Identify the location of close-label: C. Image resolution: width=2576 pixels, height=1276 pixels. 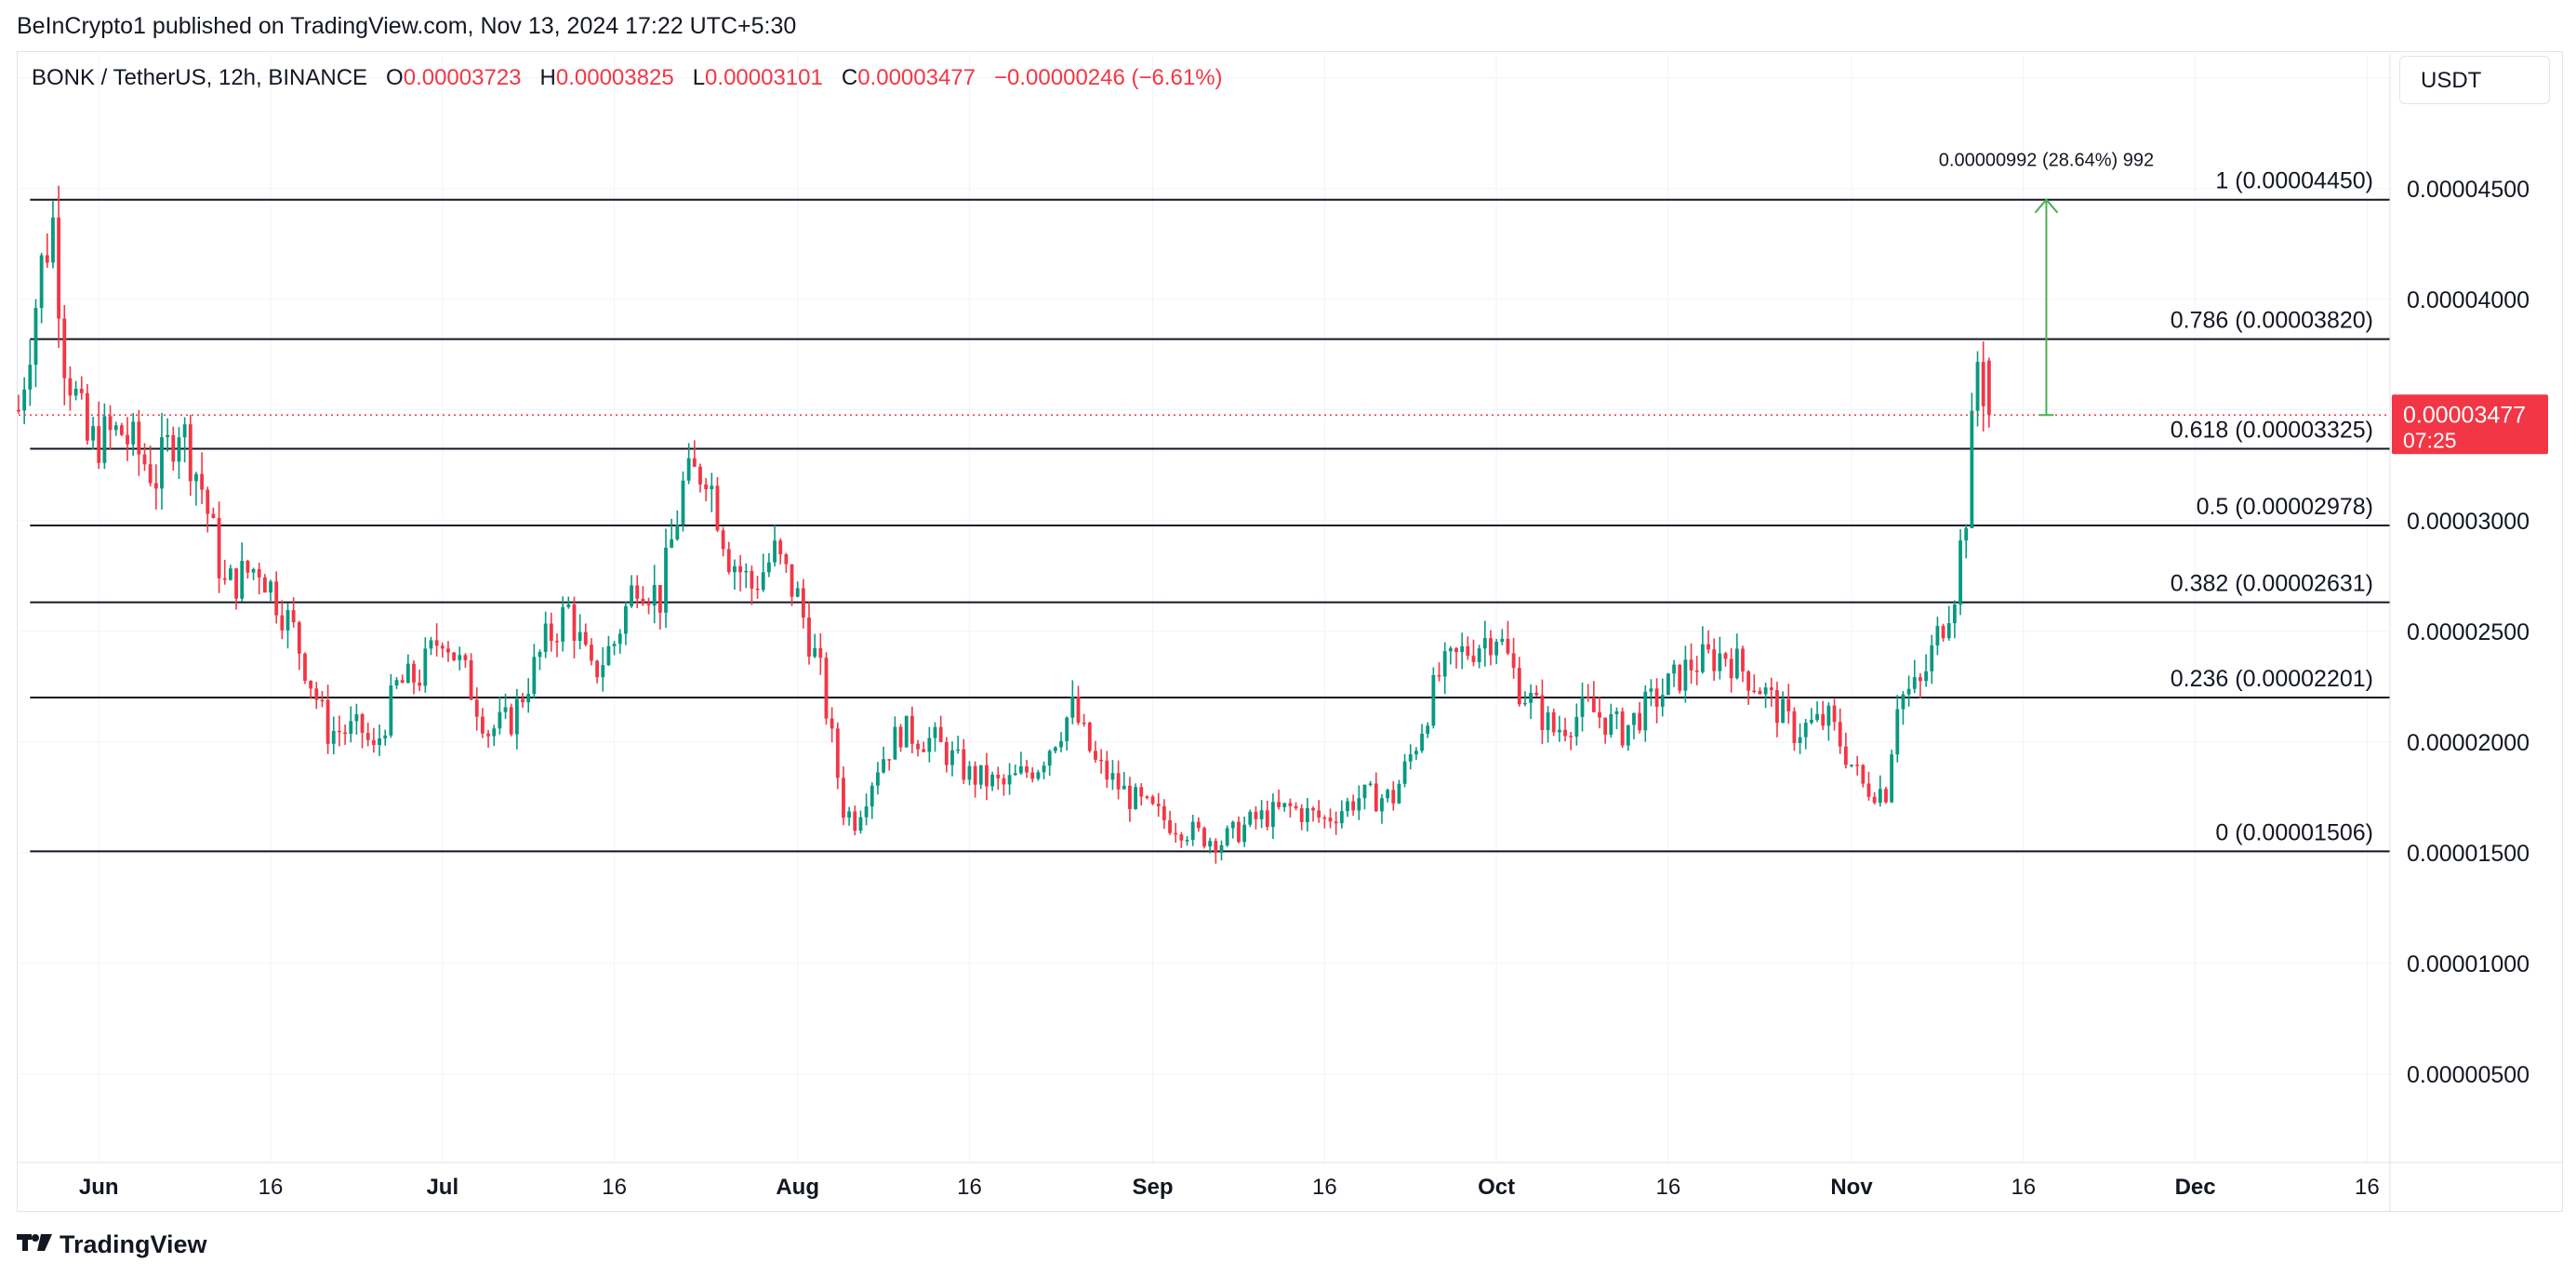
(849, 77).